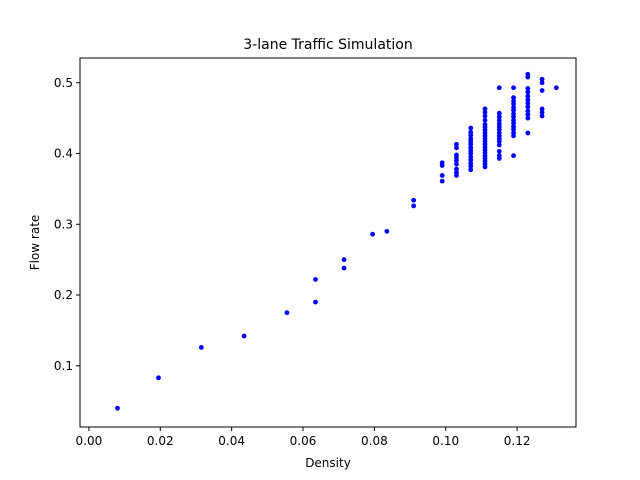 The image size is (640, 480). What do you see at coordinates (89, 441) in the screenshot?
I see `x-tick-label: 0.00` at bounding box center [89, 441].